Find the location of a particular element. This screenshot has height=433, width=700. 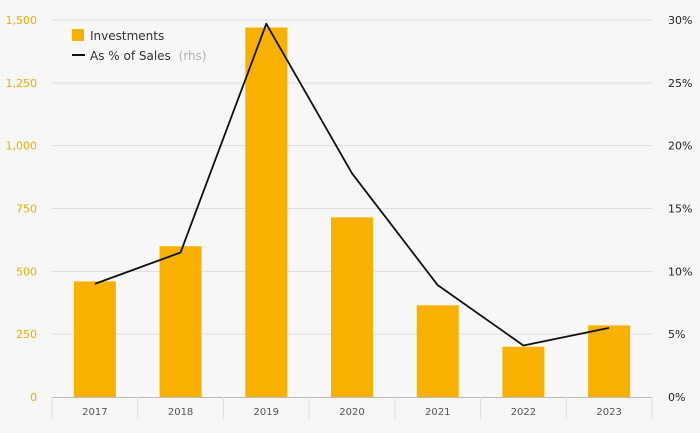

x-axis: 2017 2018 2019 2020 2021 2022 2023 is located at coordinates (352, 408).